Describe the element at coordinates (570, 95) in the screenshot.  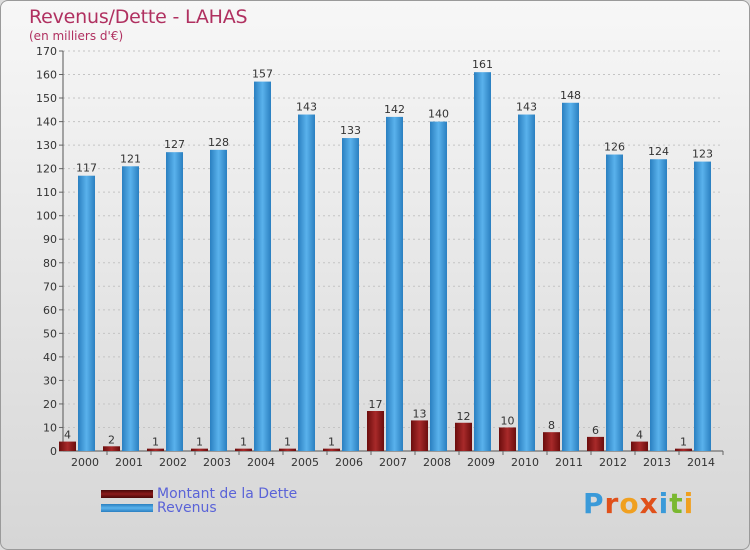
I see `data-label-revenus: 148` at that location.